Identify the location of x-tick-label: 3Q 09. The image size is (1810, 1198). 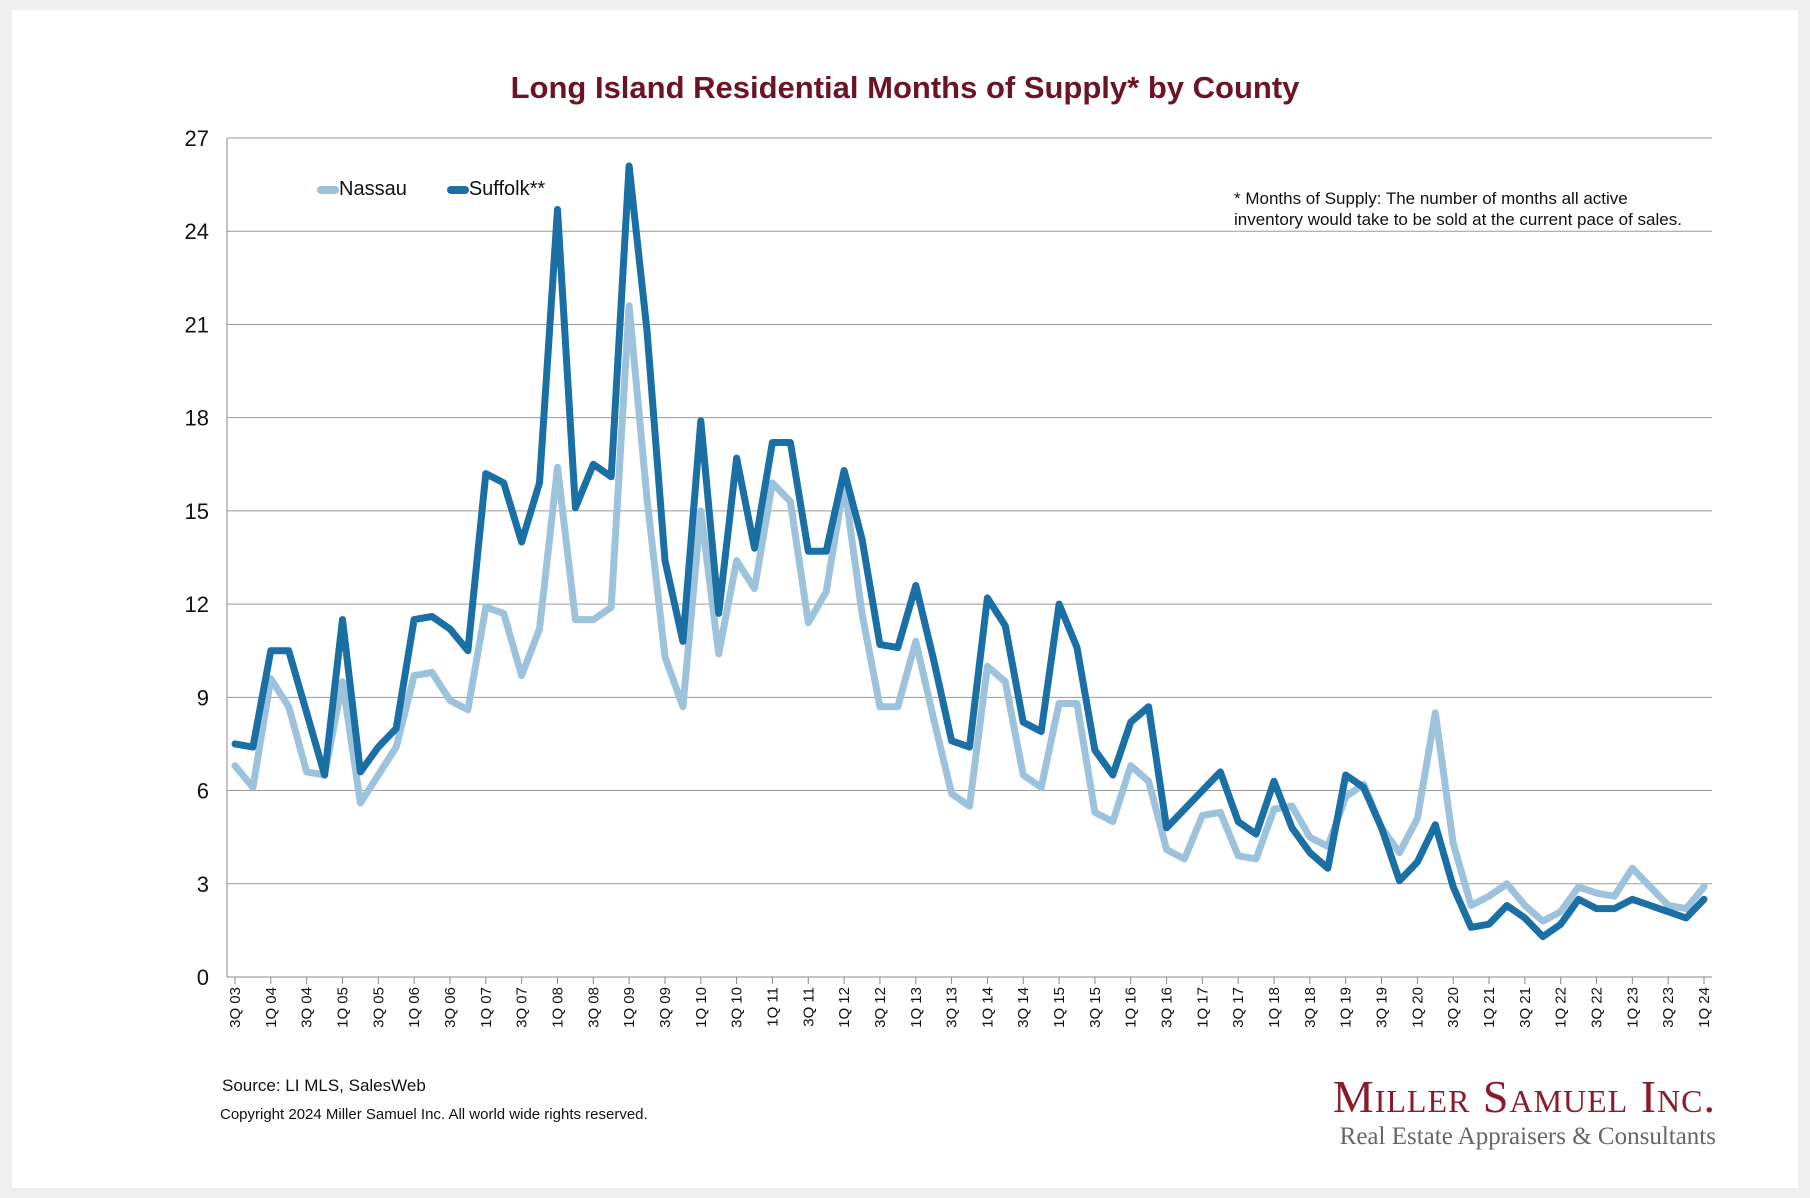
(665, 1007).